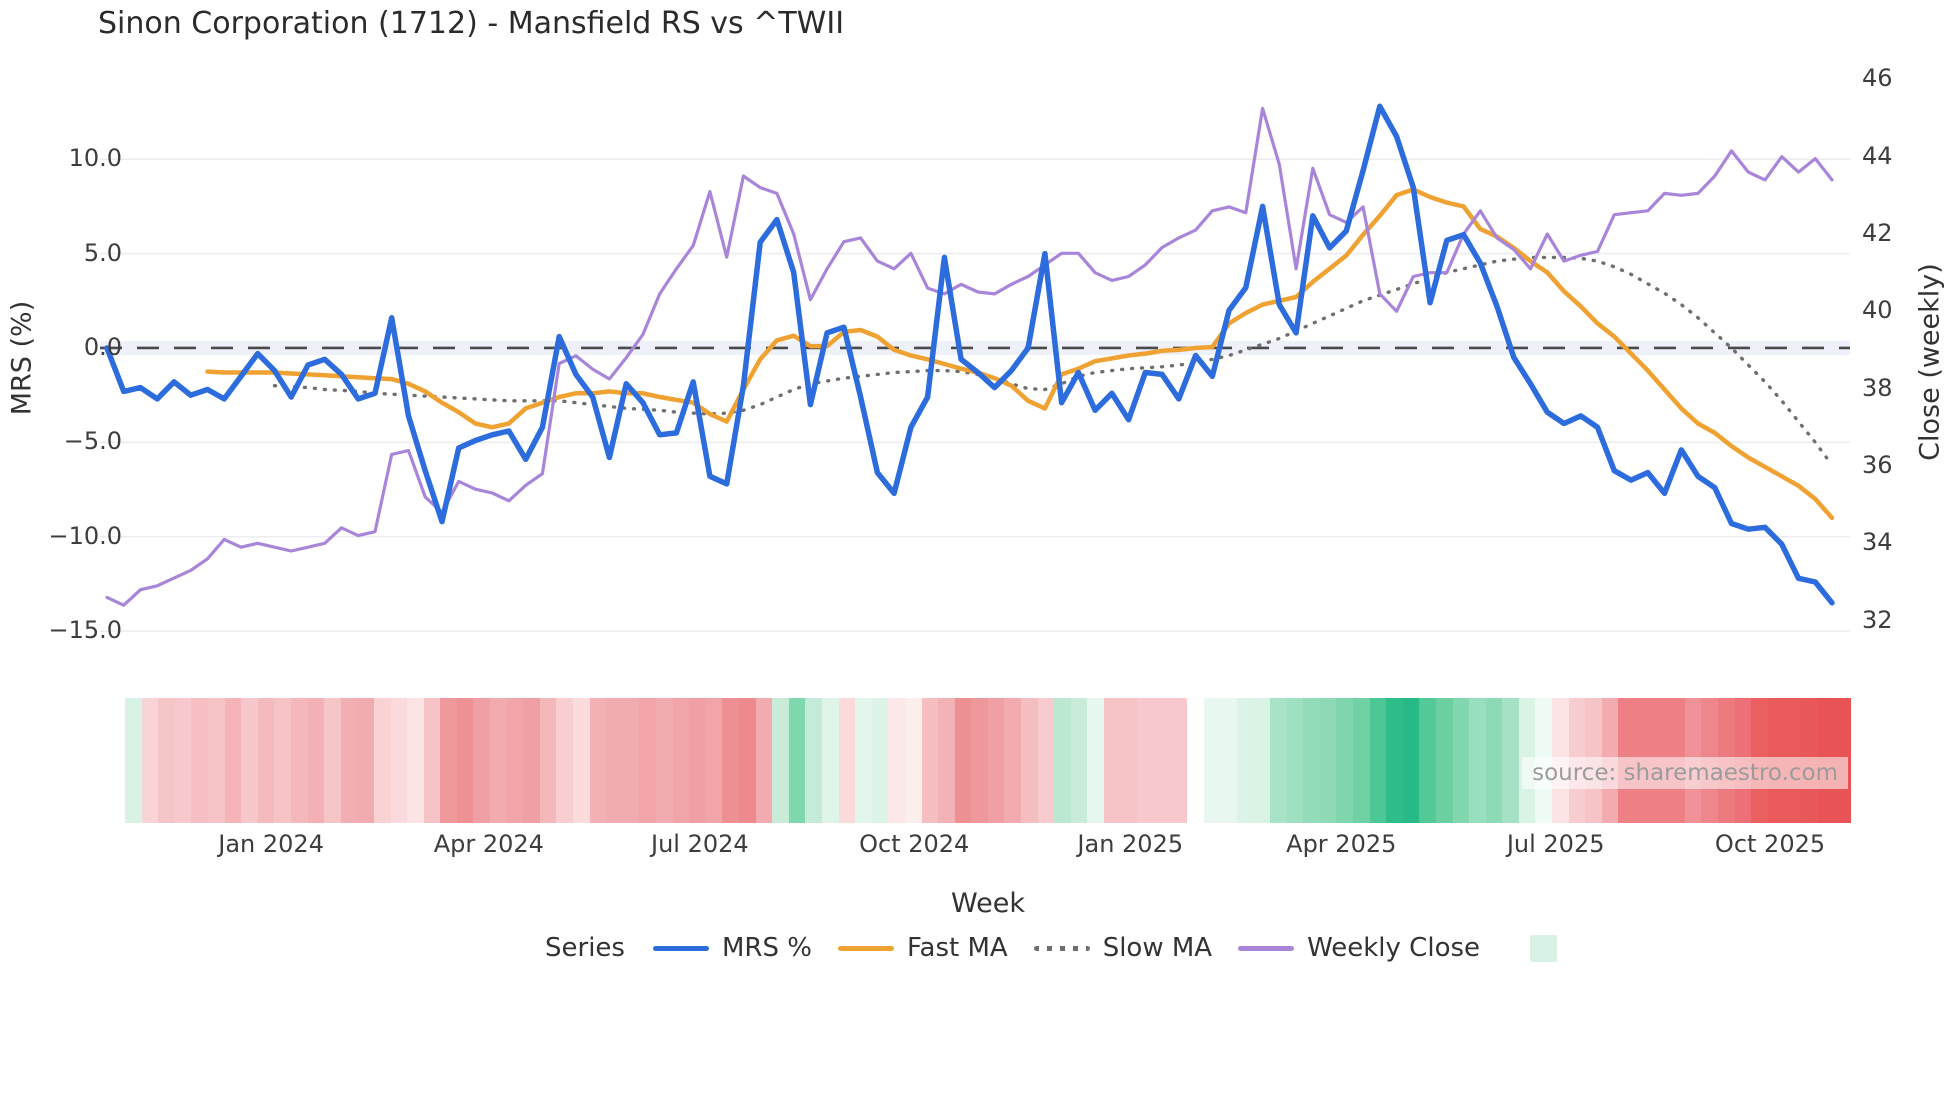  What do you see at coordinates (1157, 948) in the screenshot?
I see `legend-item-label: Slow MA` at bounding box center [1157, 948].